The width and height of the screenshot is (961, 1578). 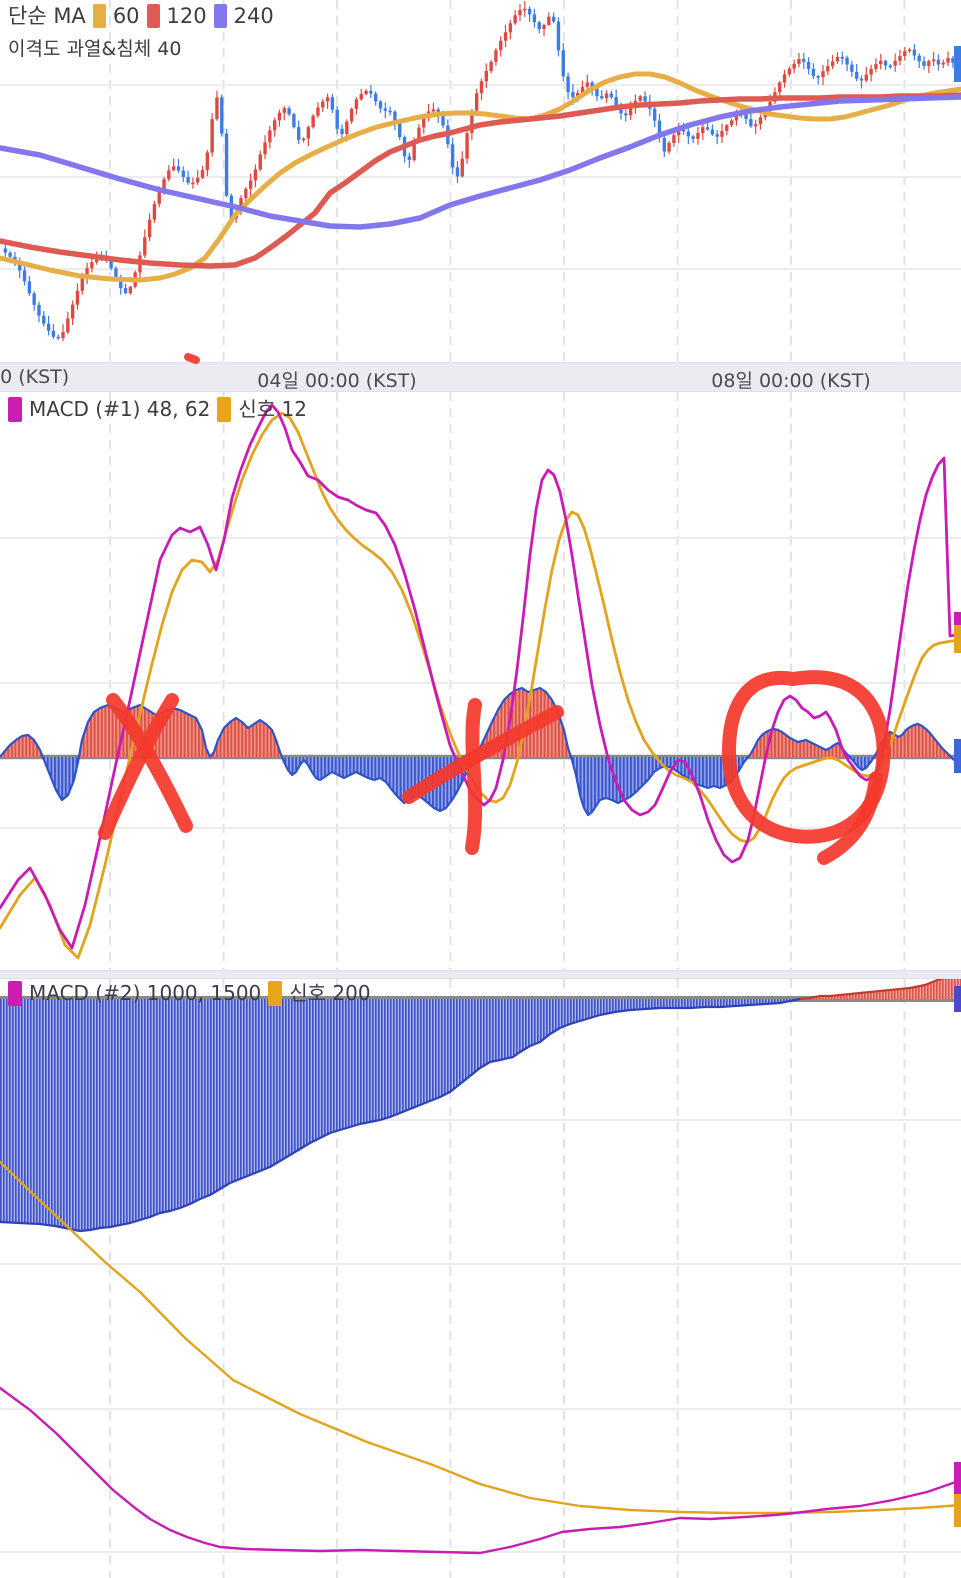 I want to click on time-label-1: 00 (KST), so click(x=35, y=377).